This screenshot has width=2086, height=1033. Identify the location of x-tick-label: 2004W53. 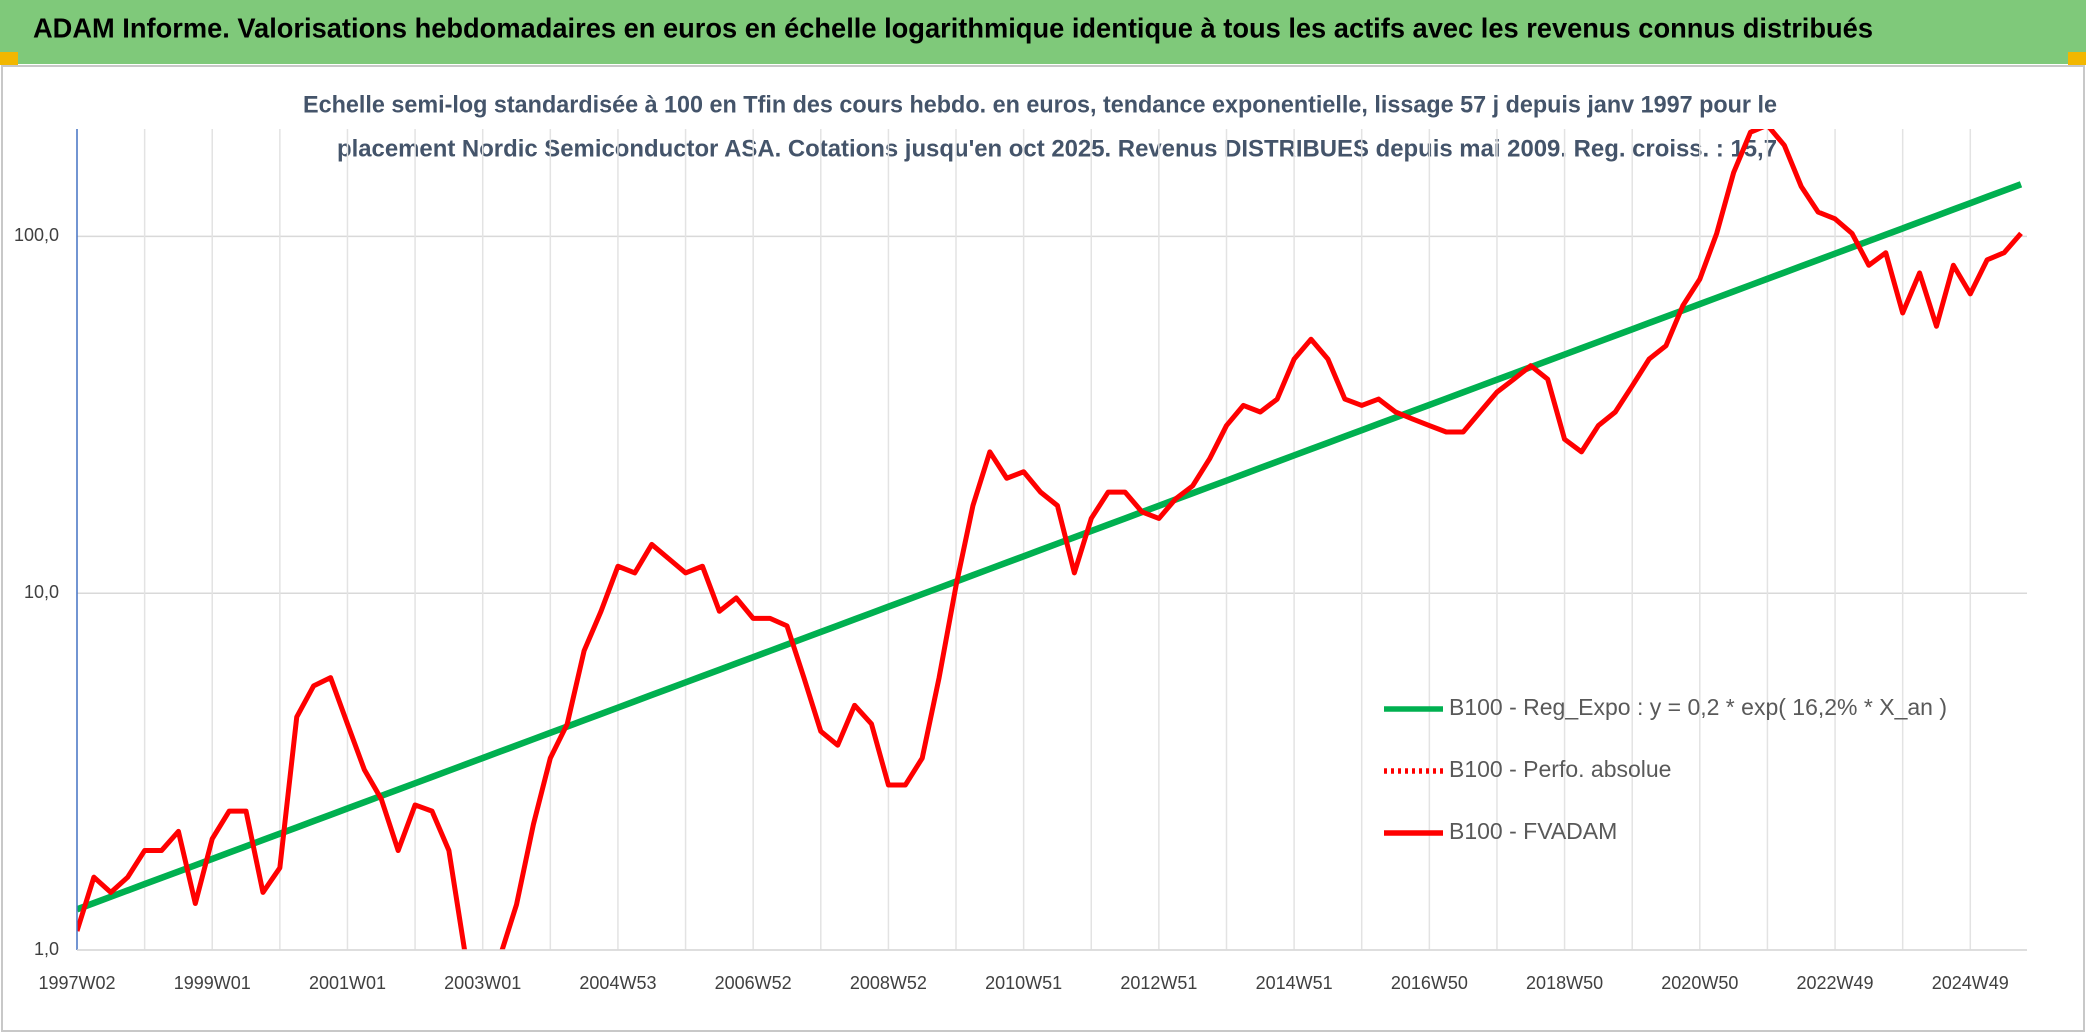
(617, 983).